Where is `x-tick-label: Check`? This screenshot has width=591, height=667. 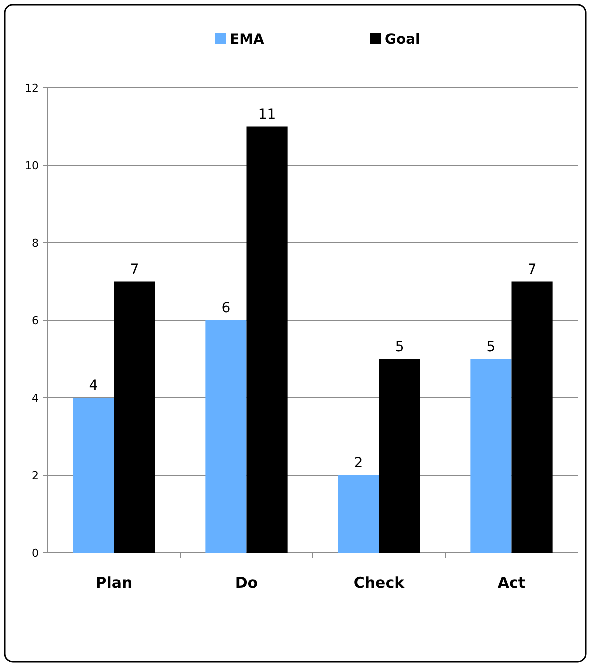
x-tick-label: Check is located at coordinates (380, 583).